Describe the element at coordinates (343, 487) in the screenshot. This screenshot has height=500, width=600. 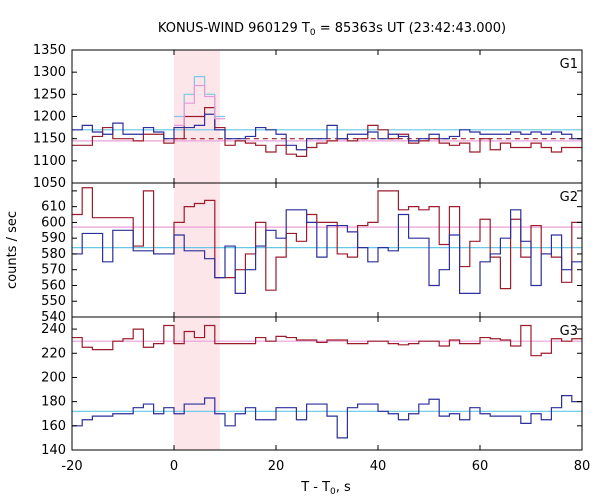
I see `x-axis-title-rest: , s` at that location.